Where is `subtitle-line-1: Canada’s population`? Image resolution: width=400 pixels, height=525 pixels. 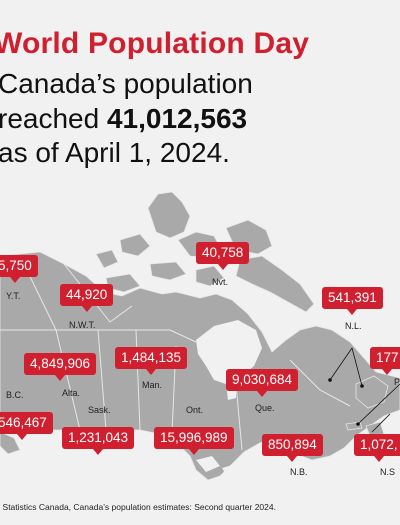 subtitle-line-1: Canada’s population is located at coordinates (126, 83).